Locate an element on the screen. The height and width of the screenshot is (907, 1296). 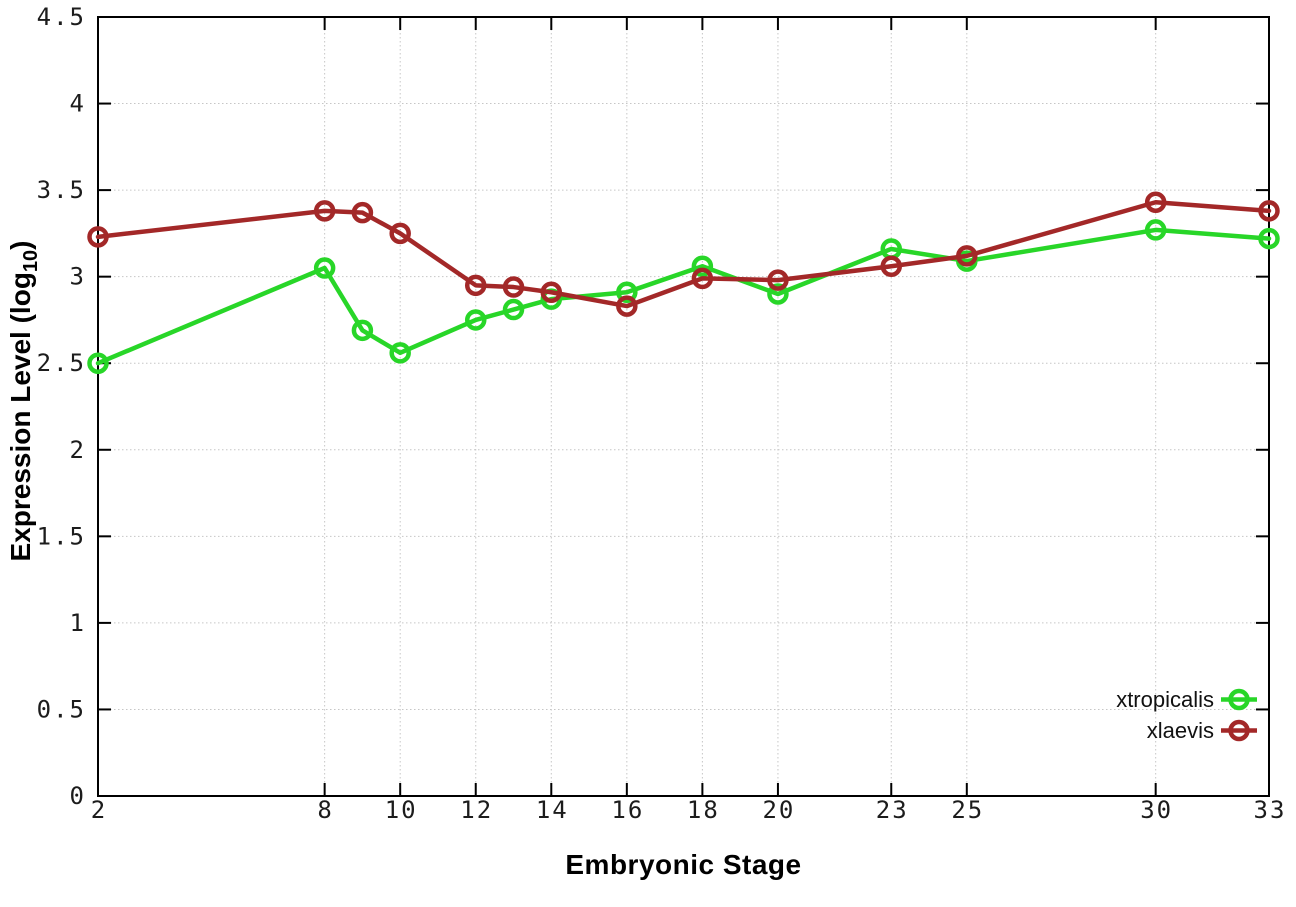
x-tick-label: 20 is located at coordinates (778, 810).